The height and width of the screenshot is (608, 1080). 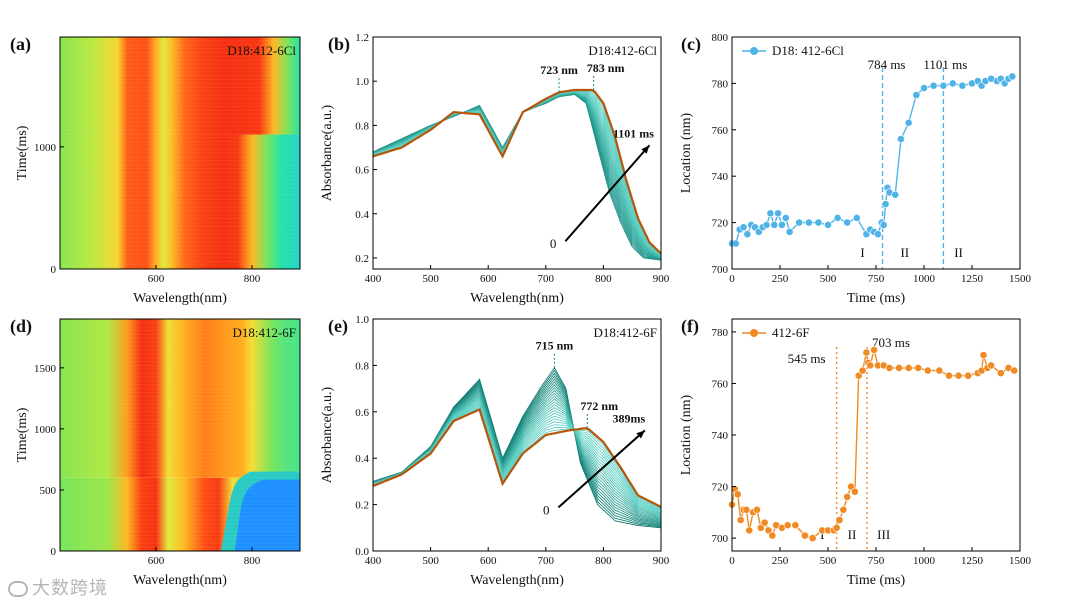 What do you see at coordinates (362, 459) in the screenshot?
I see `y-tick-label: 0.4` at bounding box center [362, 459].